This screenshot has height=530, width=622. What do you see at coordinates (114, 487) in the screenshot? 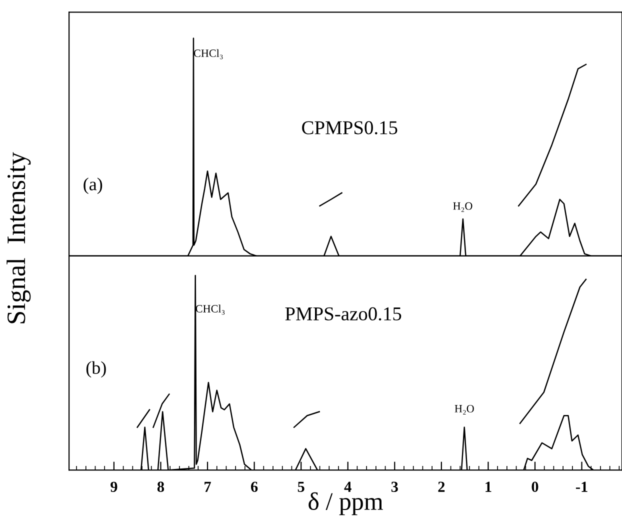
I see `x-tick-label: 9` at bounding box center [114, 487].